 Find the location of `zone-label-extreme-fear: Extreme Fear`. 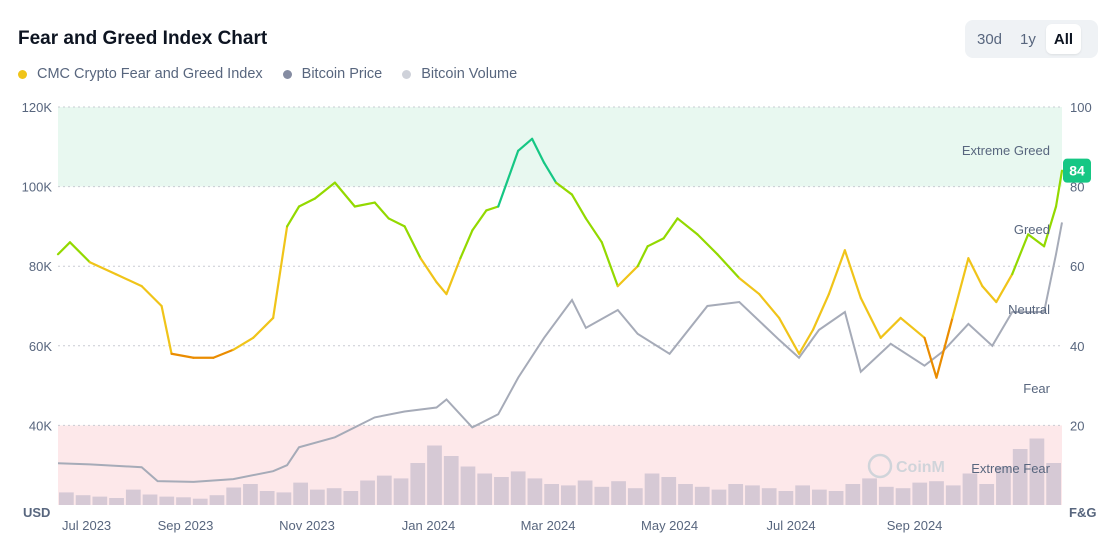

zone-label-extreme-fear: Extreme Fear is located at coordinates (1010, 468).